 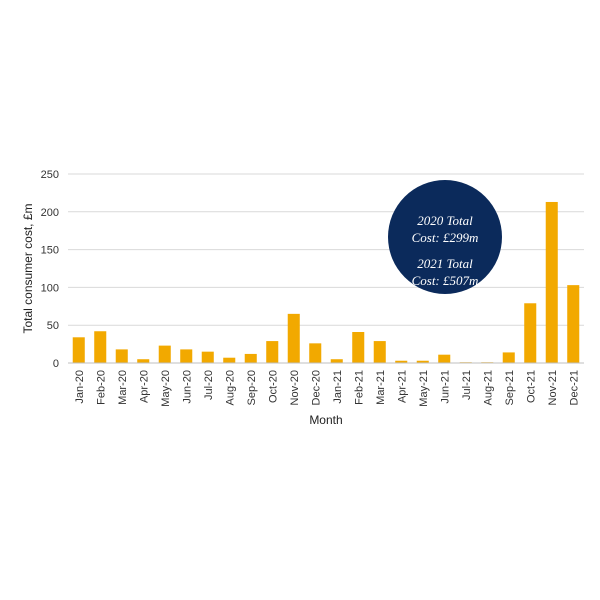 What do you see at coordinates (445, 220) in the screenshot?
I see `callout-2020-label: 2020 Total` at bounding box center [445, 220].